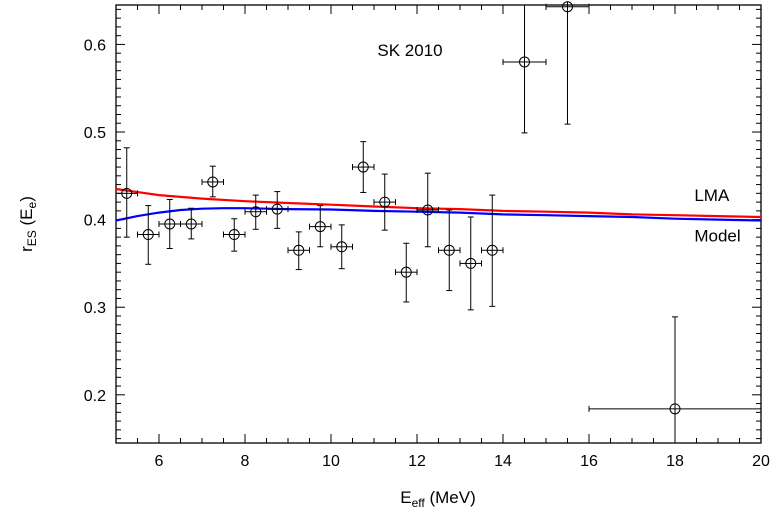 The width and height of the screenshot is (778, 513). What do you see at coordinates (95, 221) in the screenshot?
I see `y-tick-label: 0.4` at bounding box center [95, 221].